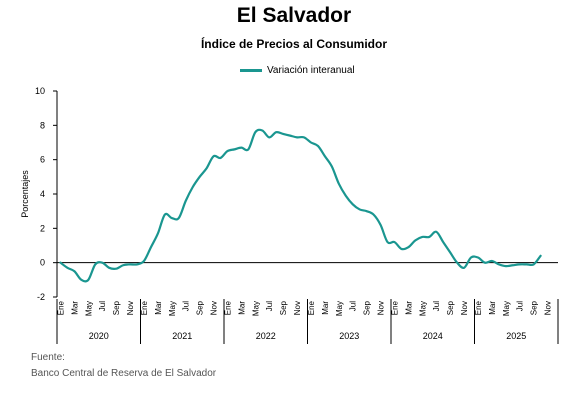 Image resolution: width=588 pixels, height=414 pixels. What do you see at coordinates (42, 228) in the screenshot?
I see `y-tick-label: 2` at bounding box center [42, 228].